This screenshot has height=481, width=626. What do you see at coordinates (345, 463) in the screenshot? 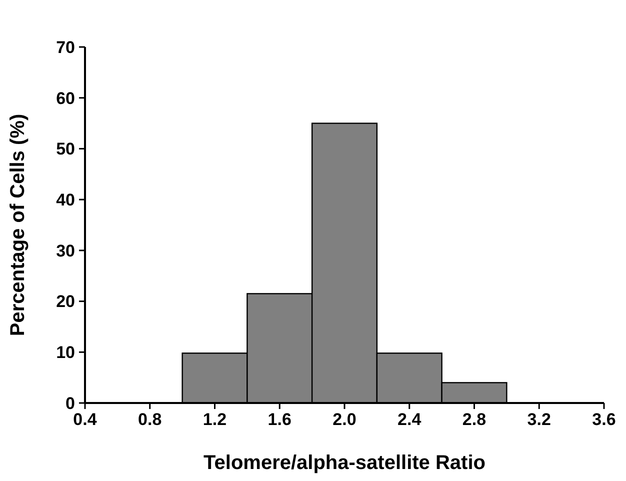
I see `x-axis-title: Telomere/alpha-satellite Ratio` at bounding box center [345, 463].